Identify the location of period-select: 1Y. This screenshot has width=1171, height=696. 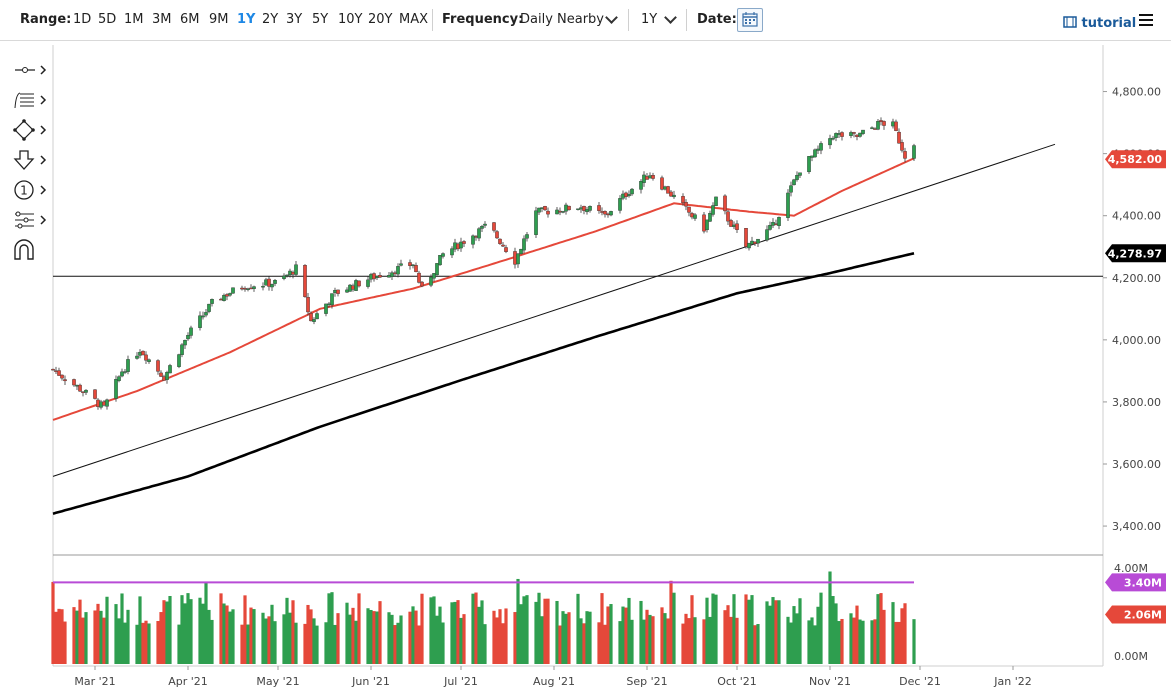
(649, 19).